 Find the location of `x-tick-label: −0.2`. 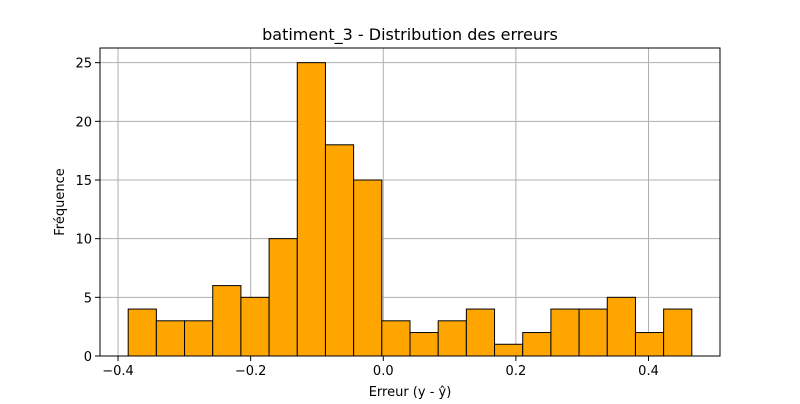

x-tick-label: −0.2 is located at coordinates (251, 371).